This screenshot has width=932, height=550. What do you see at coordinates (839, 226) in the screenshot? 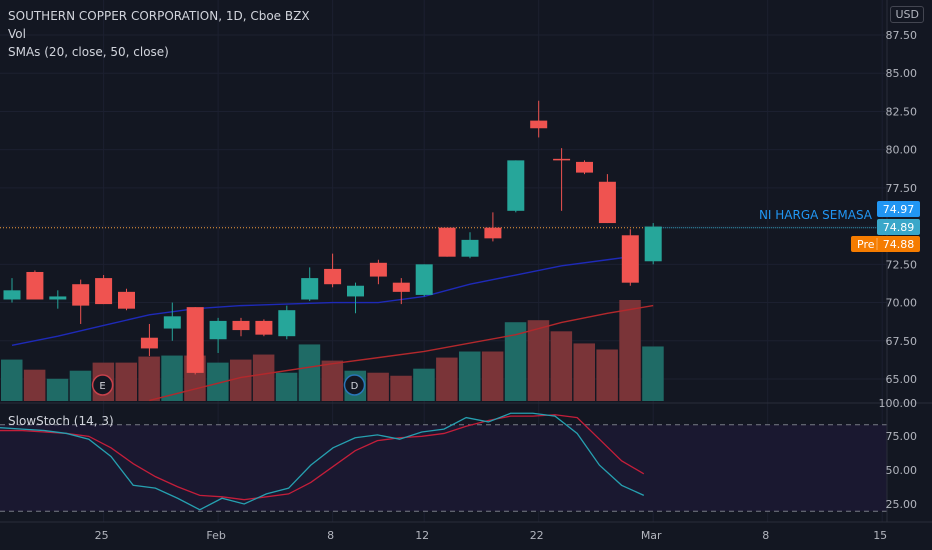
I see `price-labels: 74.97 74.89 Pre 74.88 NI HARGA SEMASA` at bounding box center [839, 226].